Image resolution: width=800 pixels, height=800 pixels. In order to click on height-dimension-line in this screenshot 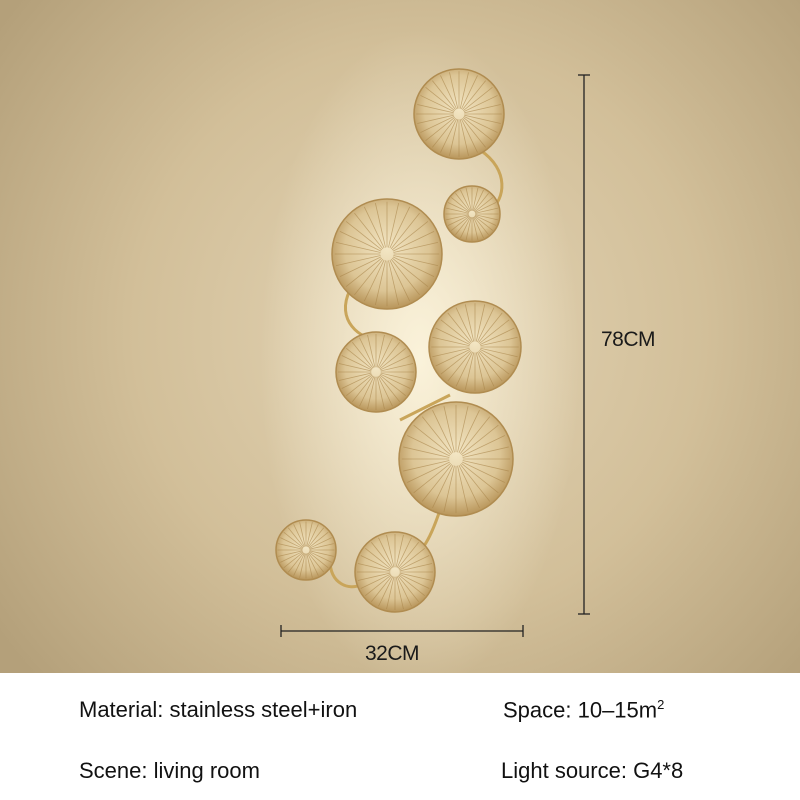, I will do `click(584, 344)`.